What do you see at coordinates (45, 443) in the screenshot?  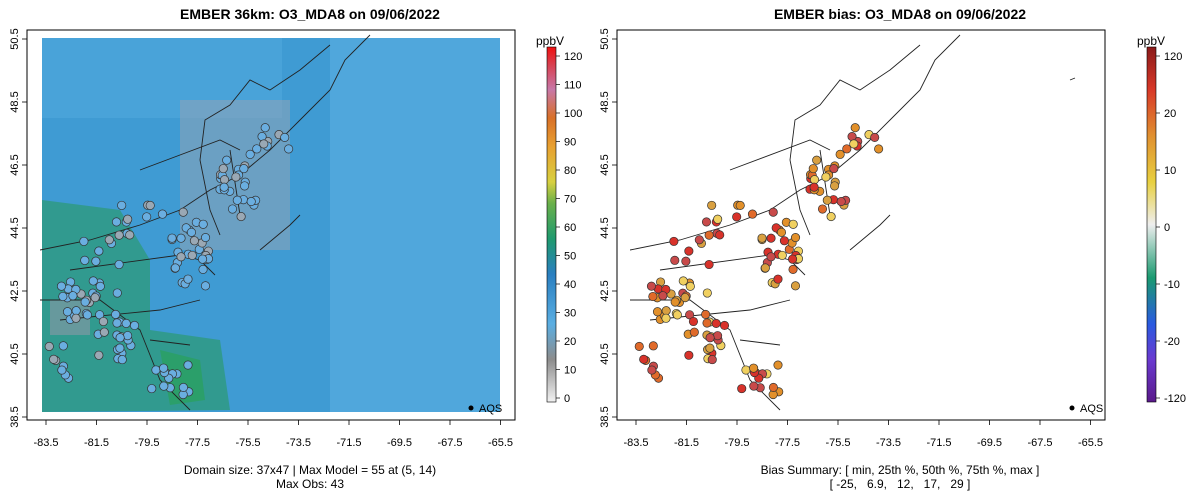 I see `left-x-tick-label: -83.5` at bounding box center [45, 443].